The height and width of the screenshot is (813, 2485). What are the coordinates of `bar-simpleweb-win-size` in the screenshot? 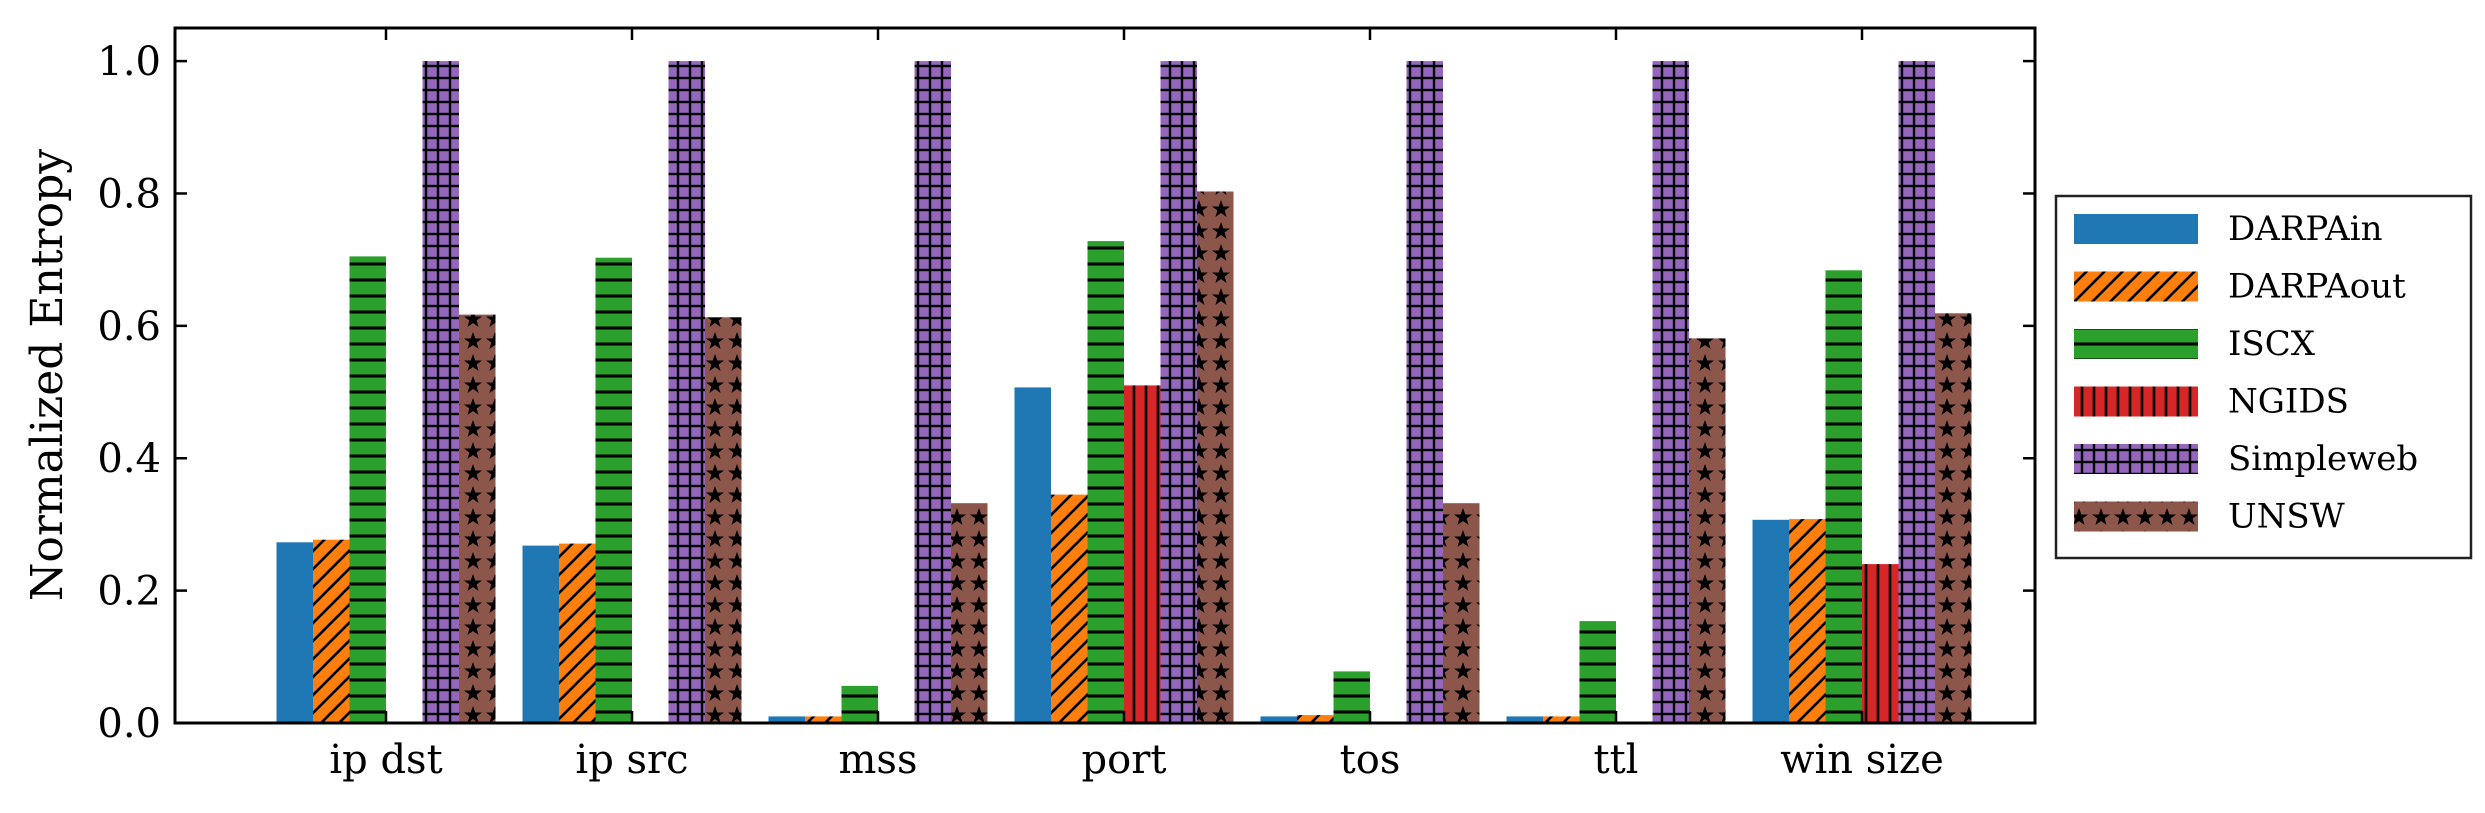 It's located at (1916, 392).